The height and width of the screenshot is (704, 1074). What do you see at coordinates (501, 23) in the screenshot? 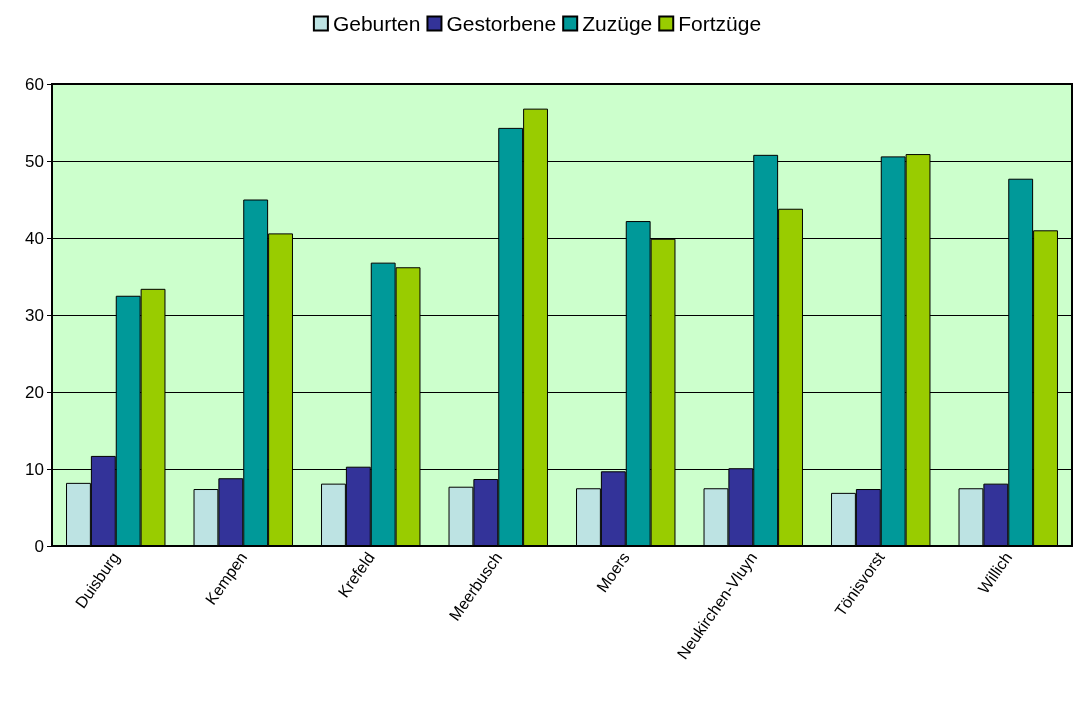
I see `legend-label: Gestorbene` at bounding box center [501, 23].